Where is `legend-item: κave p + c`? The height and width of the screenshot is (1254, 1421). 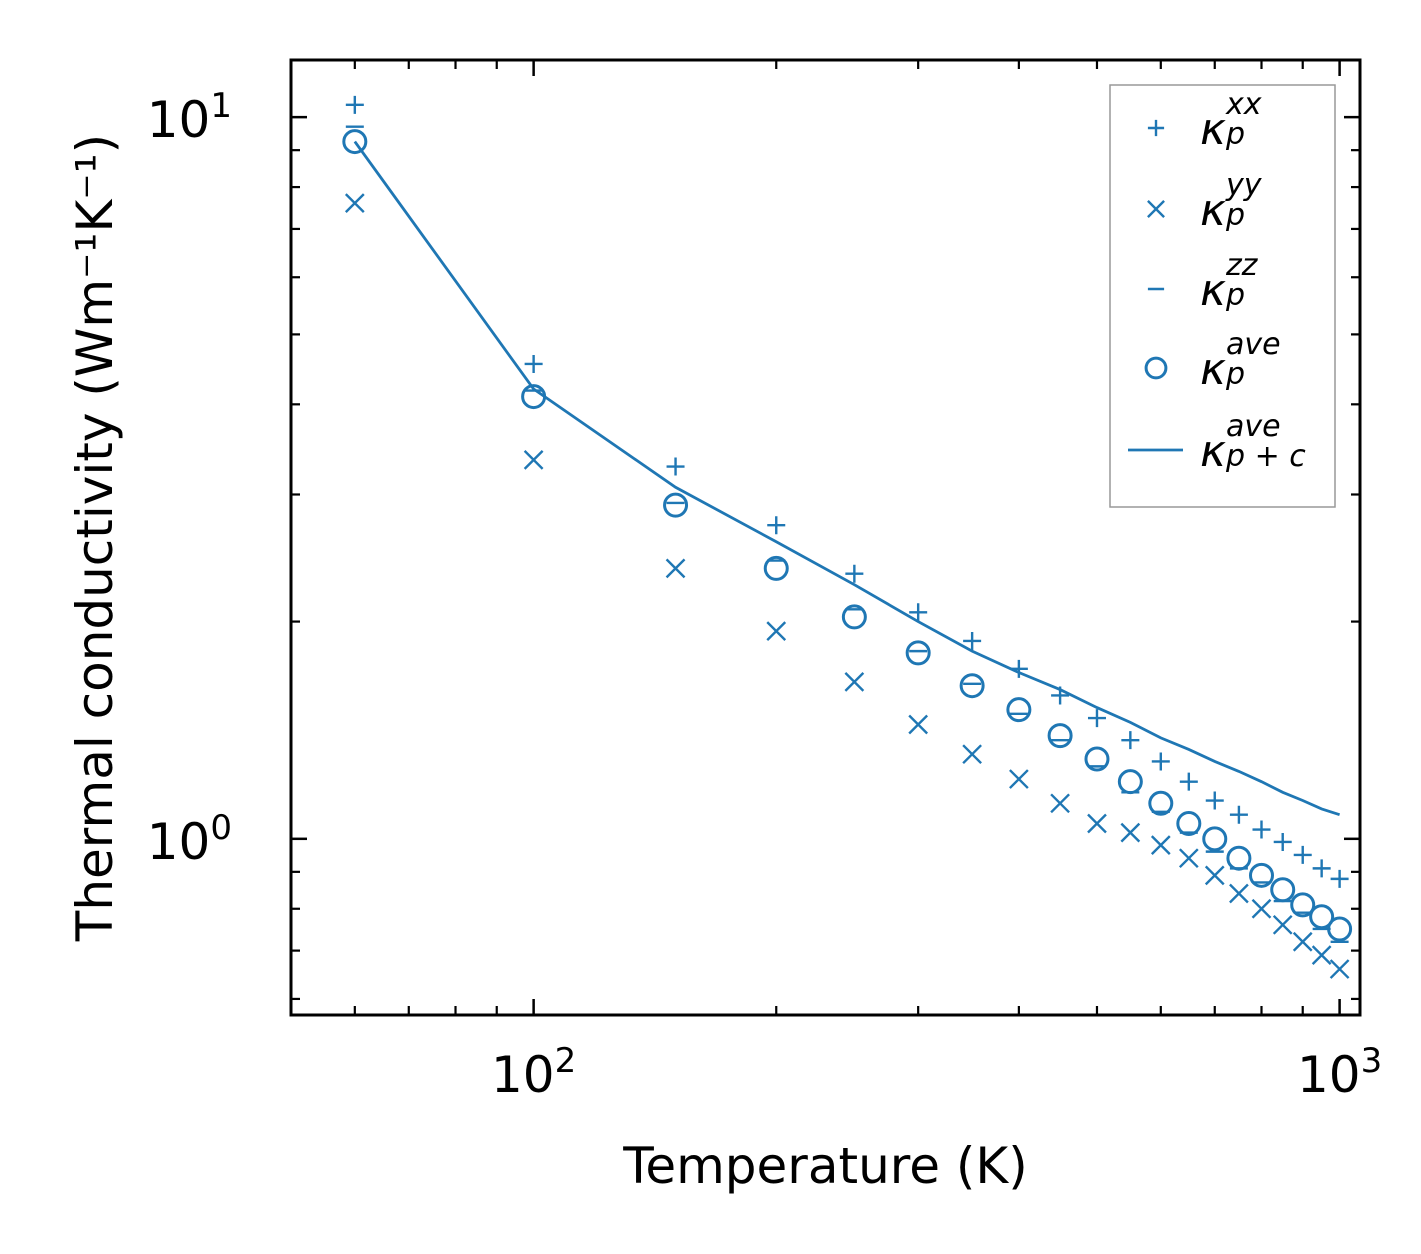 legend-item: κave p + c is located at coordinates (1217, 443).